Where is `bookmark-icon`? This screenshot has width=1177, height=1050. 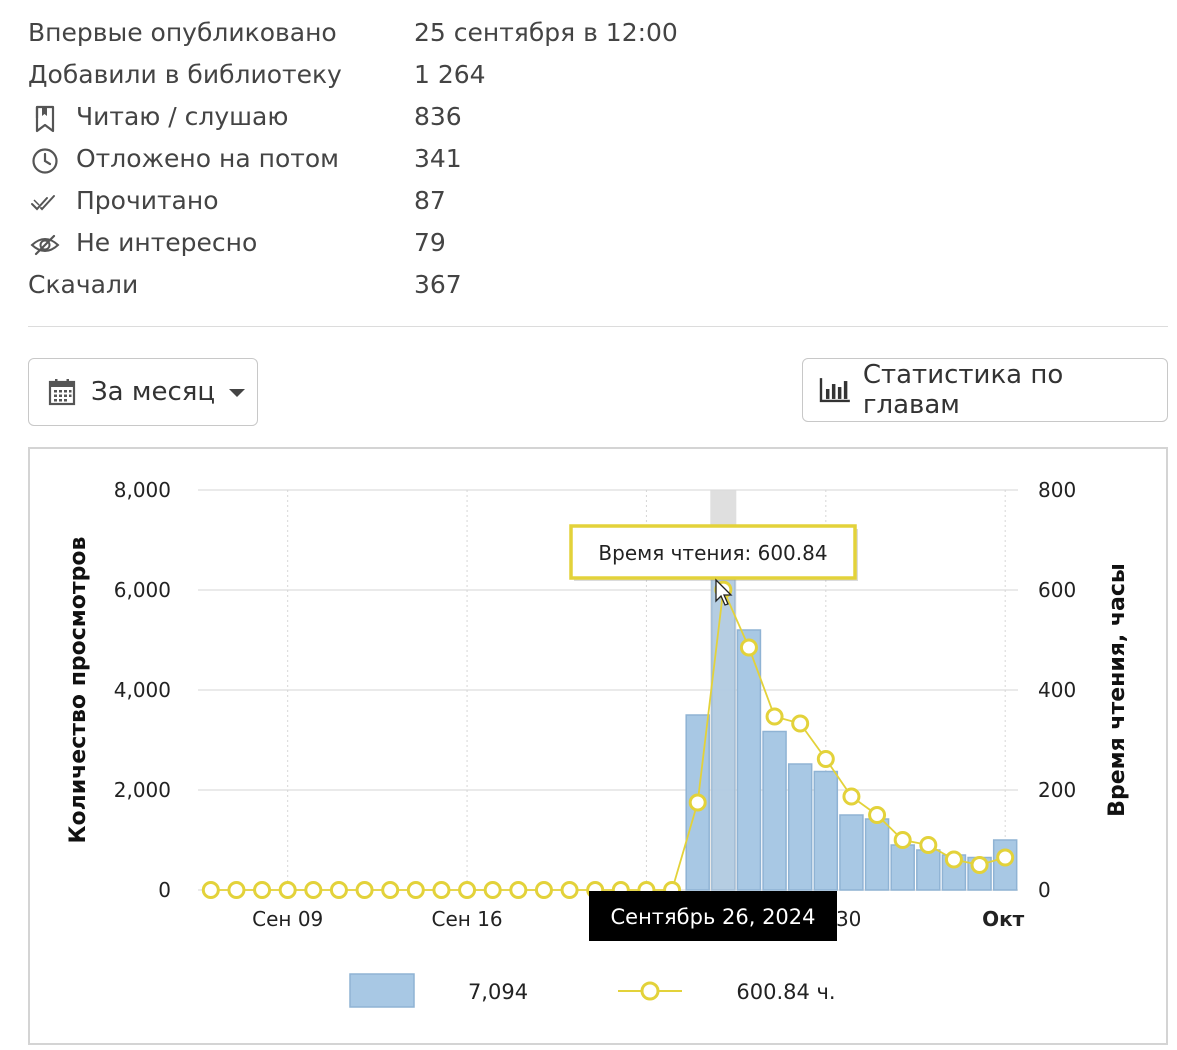
bookmark-icon is located at coordinates (45, 119).